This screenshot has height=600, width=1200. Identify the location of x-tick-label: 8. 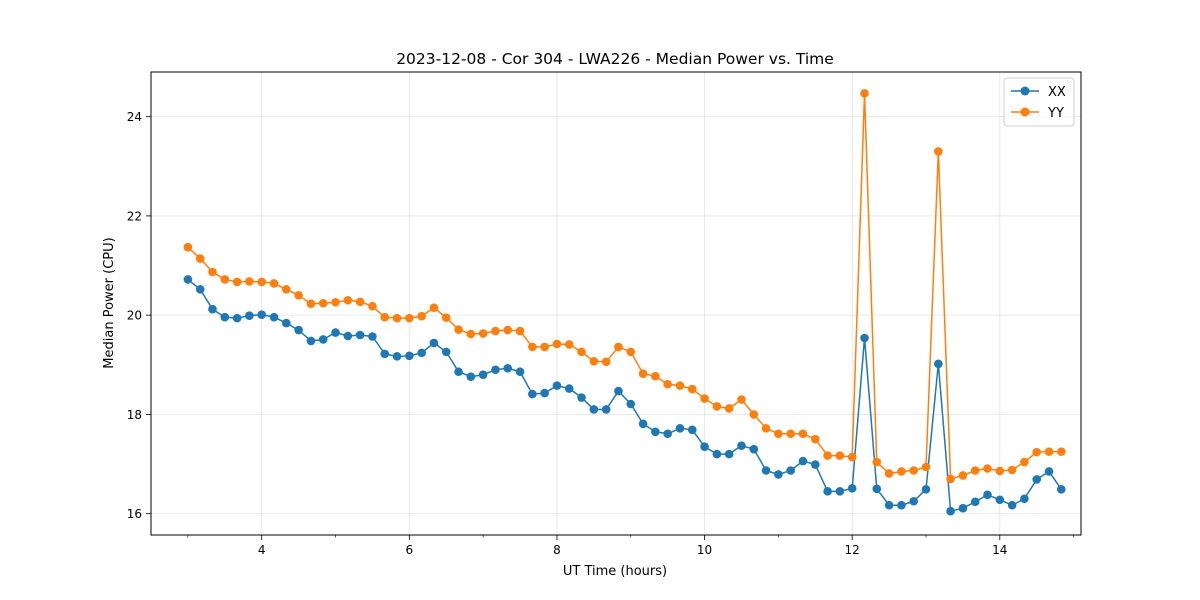
(557, 550).